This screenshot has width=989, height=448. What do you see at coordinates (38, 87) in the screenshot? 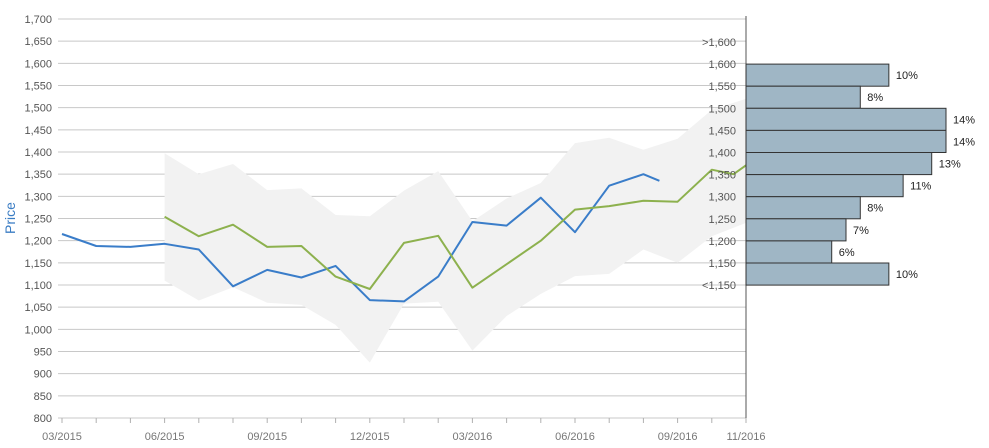
I see `y-tick-label: 1,550` at bounding box center [38, 87].